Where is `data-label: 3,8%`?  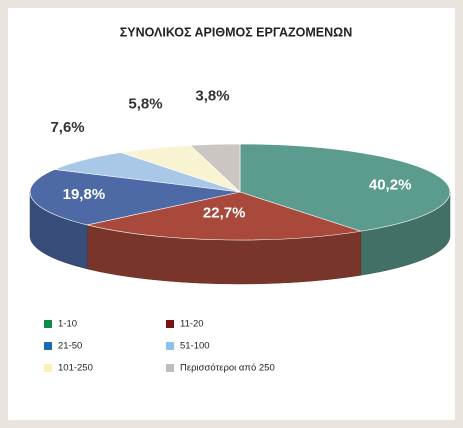
data-label: 3,8% is located at coordinates (212, 96).